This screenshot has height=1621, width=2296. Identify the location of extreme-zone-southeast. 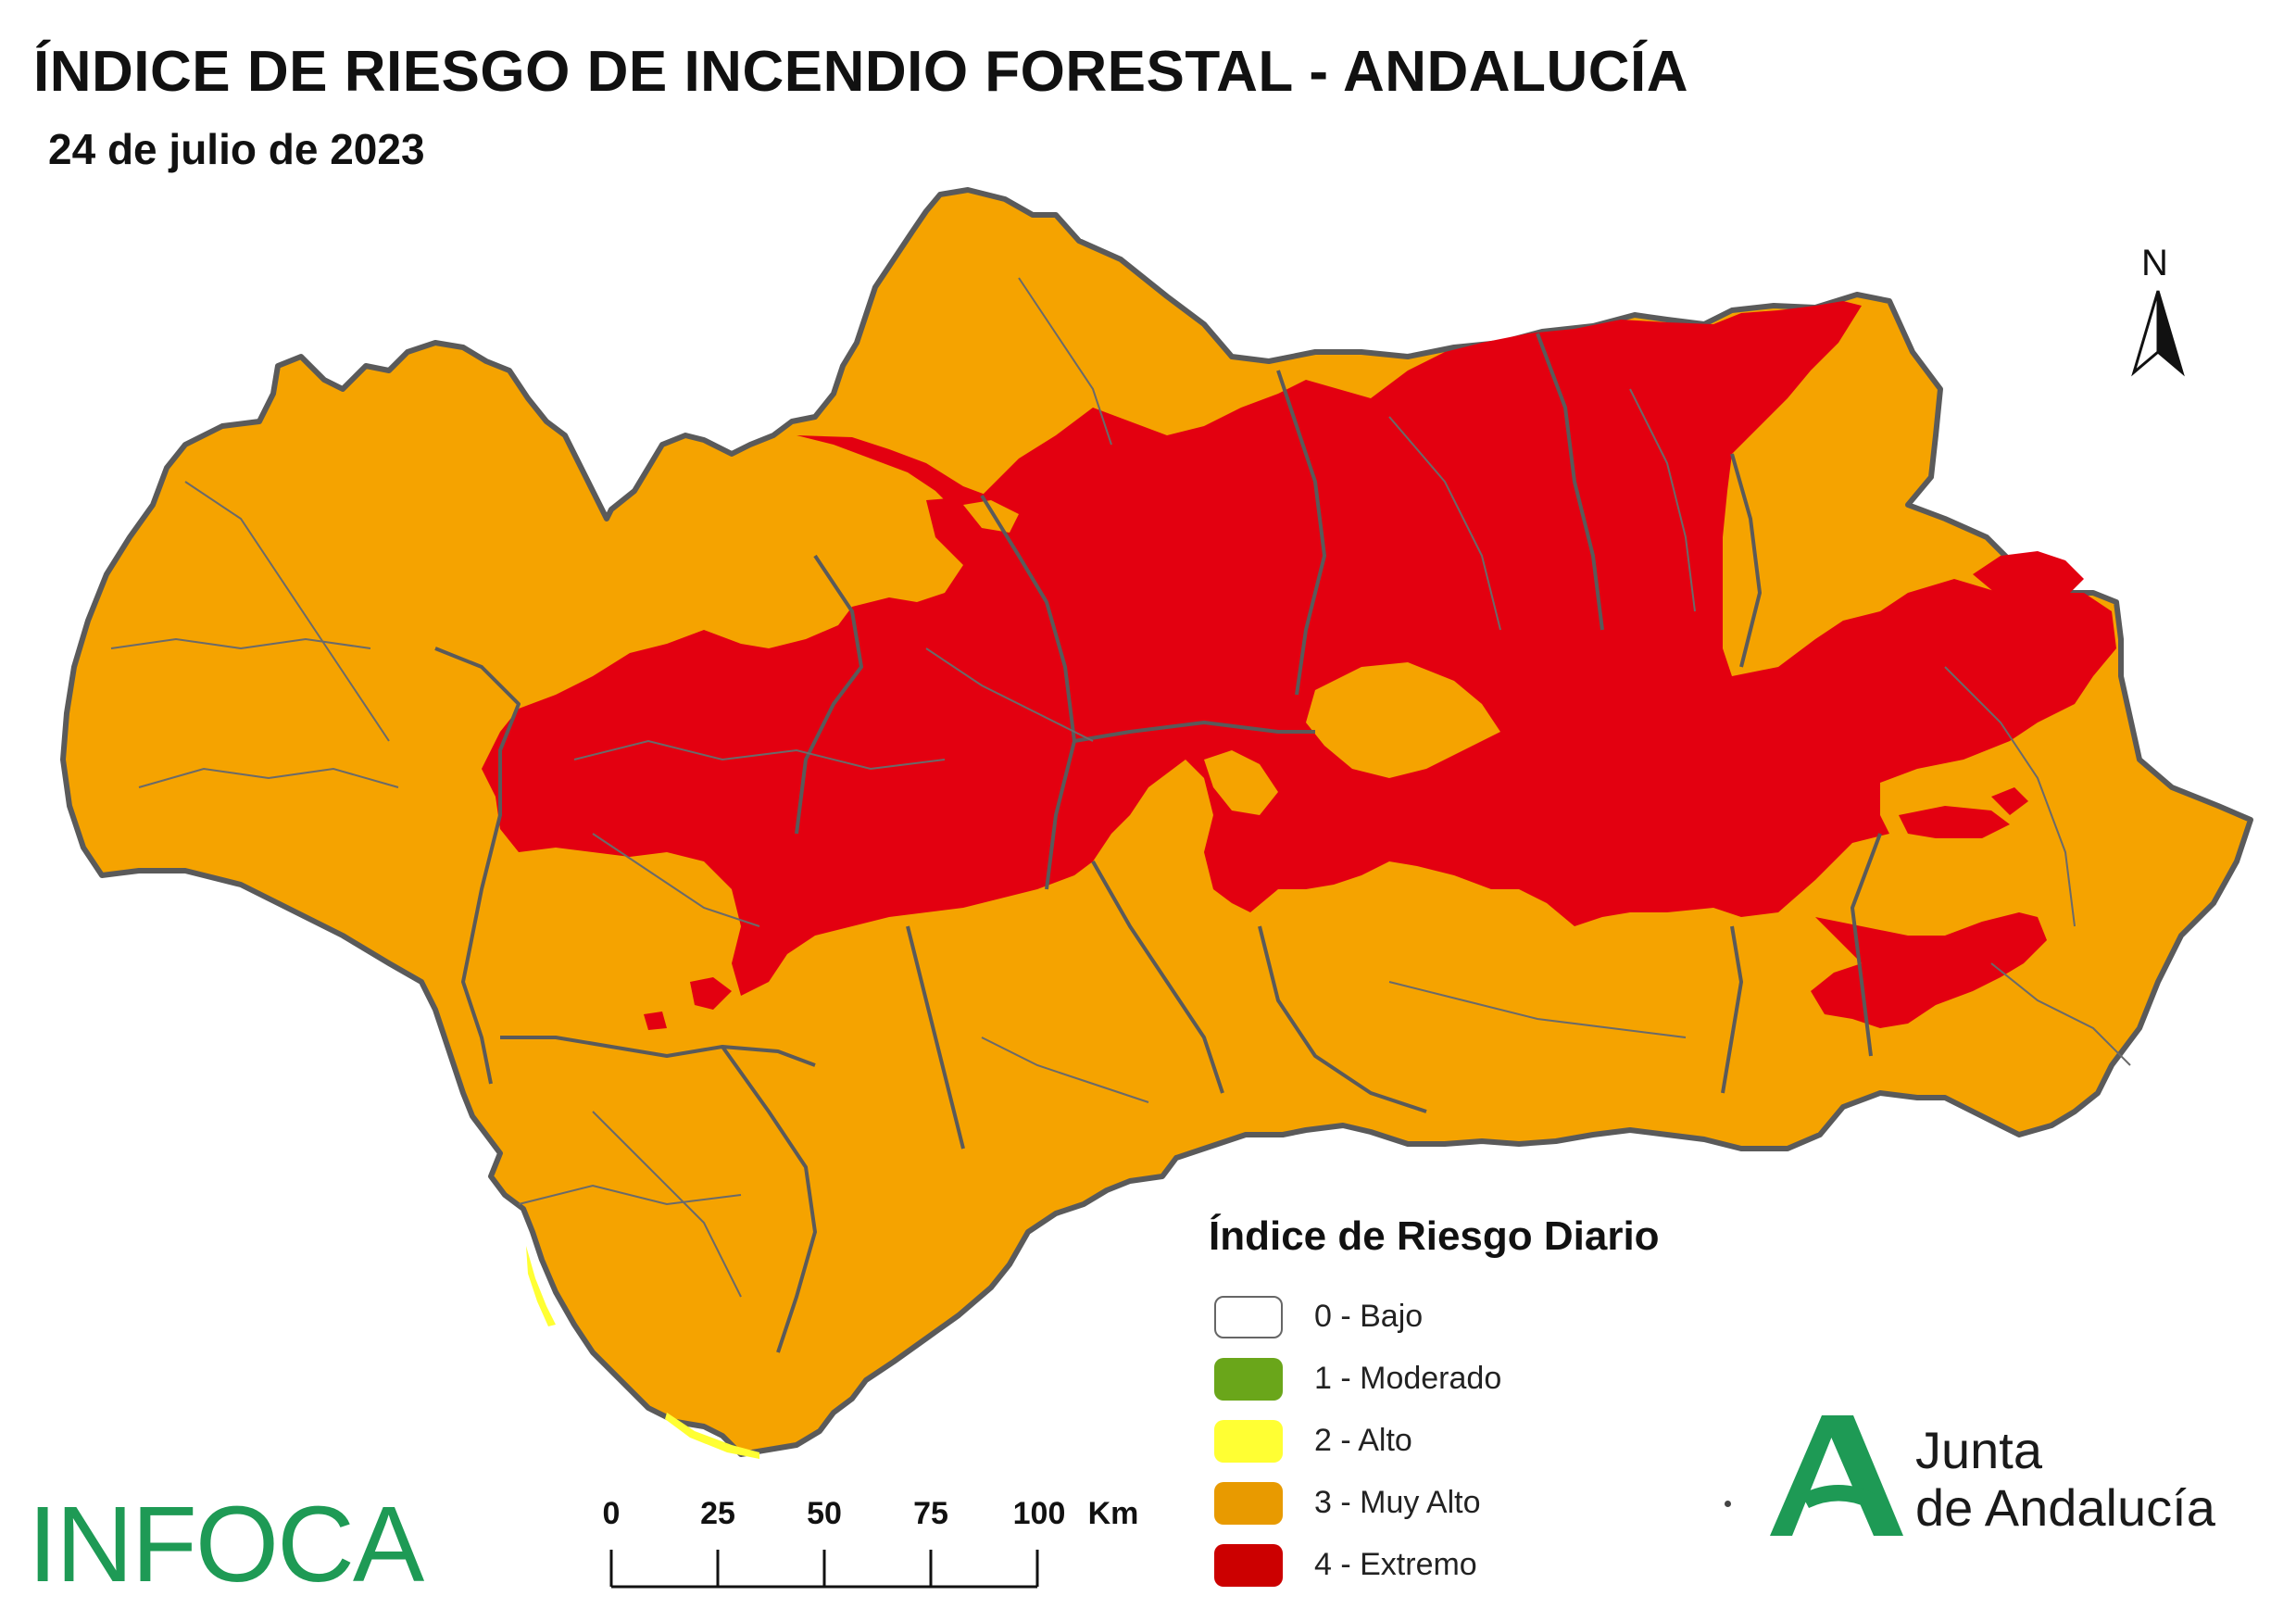
(1954, 822).